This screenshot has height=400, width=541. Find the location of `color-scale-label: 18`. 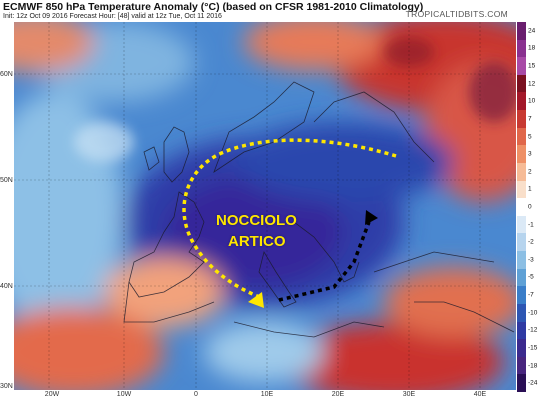

color-scale-label: 18 is located at coordinates (532, 48).